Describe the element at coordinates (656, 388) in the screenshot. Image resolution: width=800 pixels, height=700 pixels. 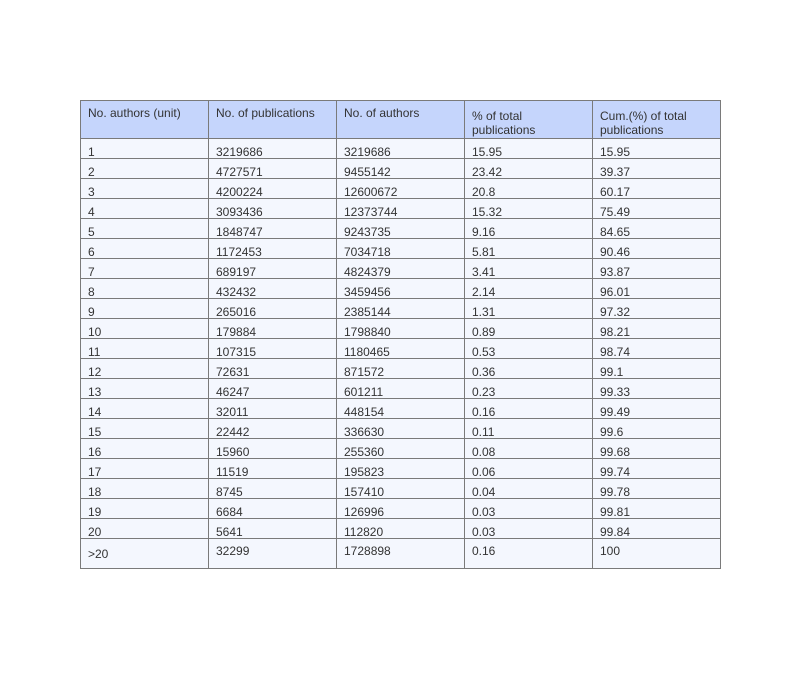
I see `cell-cumulative: 99.33` at that location.